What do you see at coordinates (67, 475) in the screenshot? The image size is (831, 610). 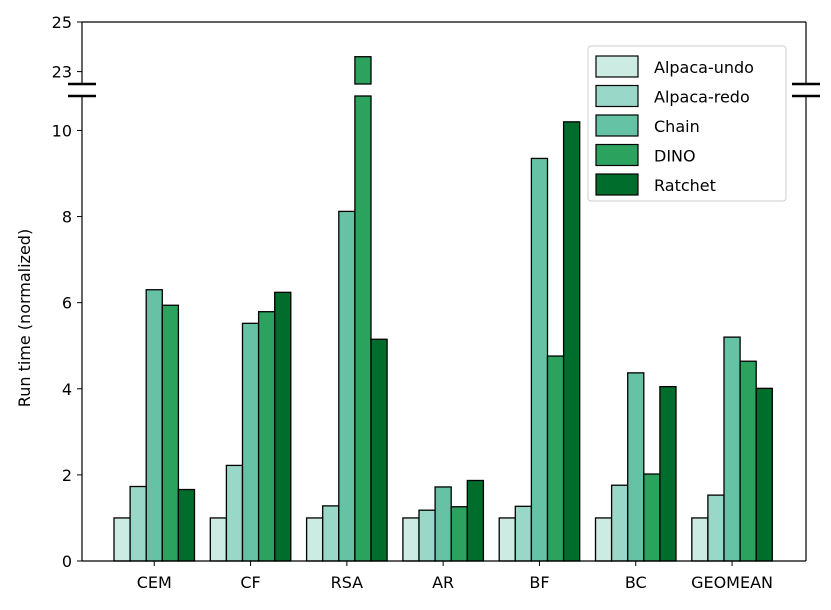 I see `y-tick-label: 2` at bounding box center [67, 475].